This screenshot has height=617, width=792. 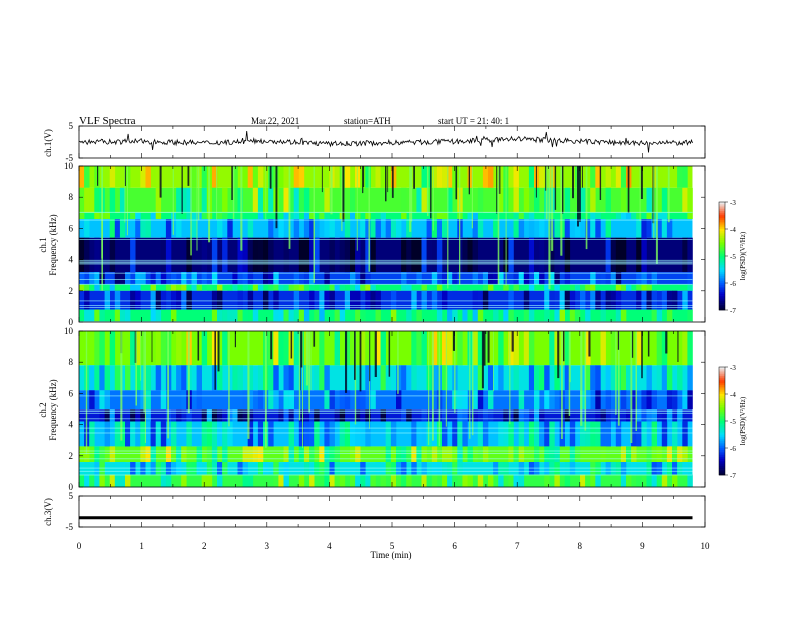 What do you see at coordinates (43, 244) in the screenshot?
I see `ch1-spectrogram-ylabel-line1: ch.1` at bounding box center [43, 244].